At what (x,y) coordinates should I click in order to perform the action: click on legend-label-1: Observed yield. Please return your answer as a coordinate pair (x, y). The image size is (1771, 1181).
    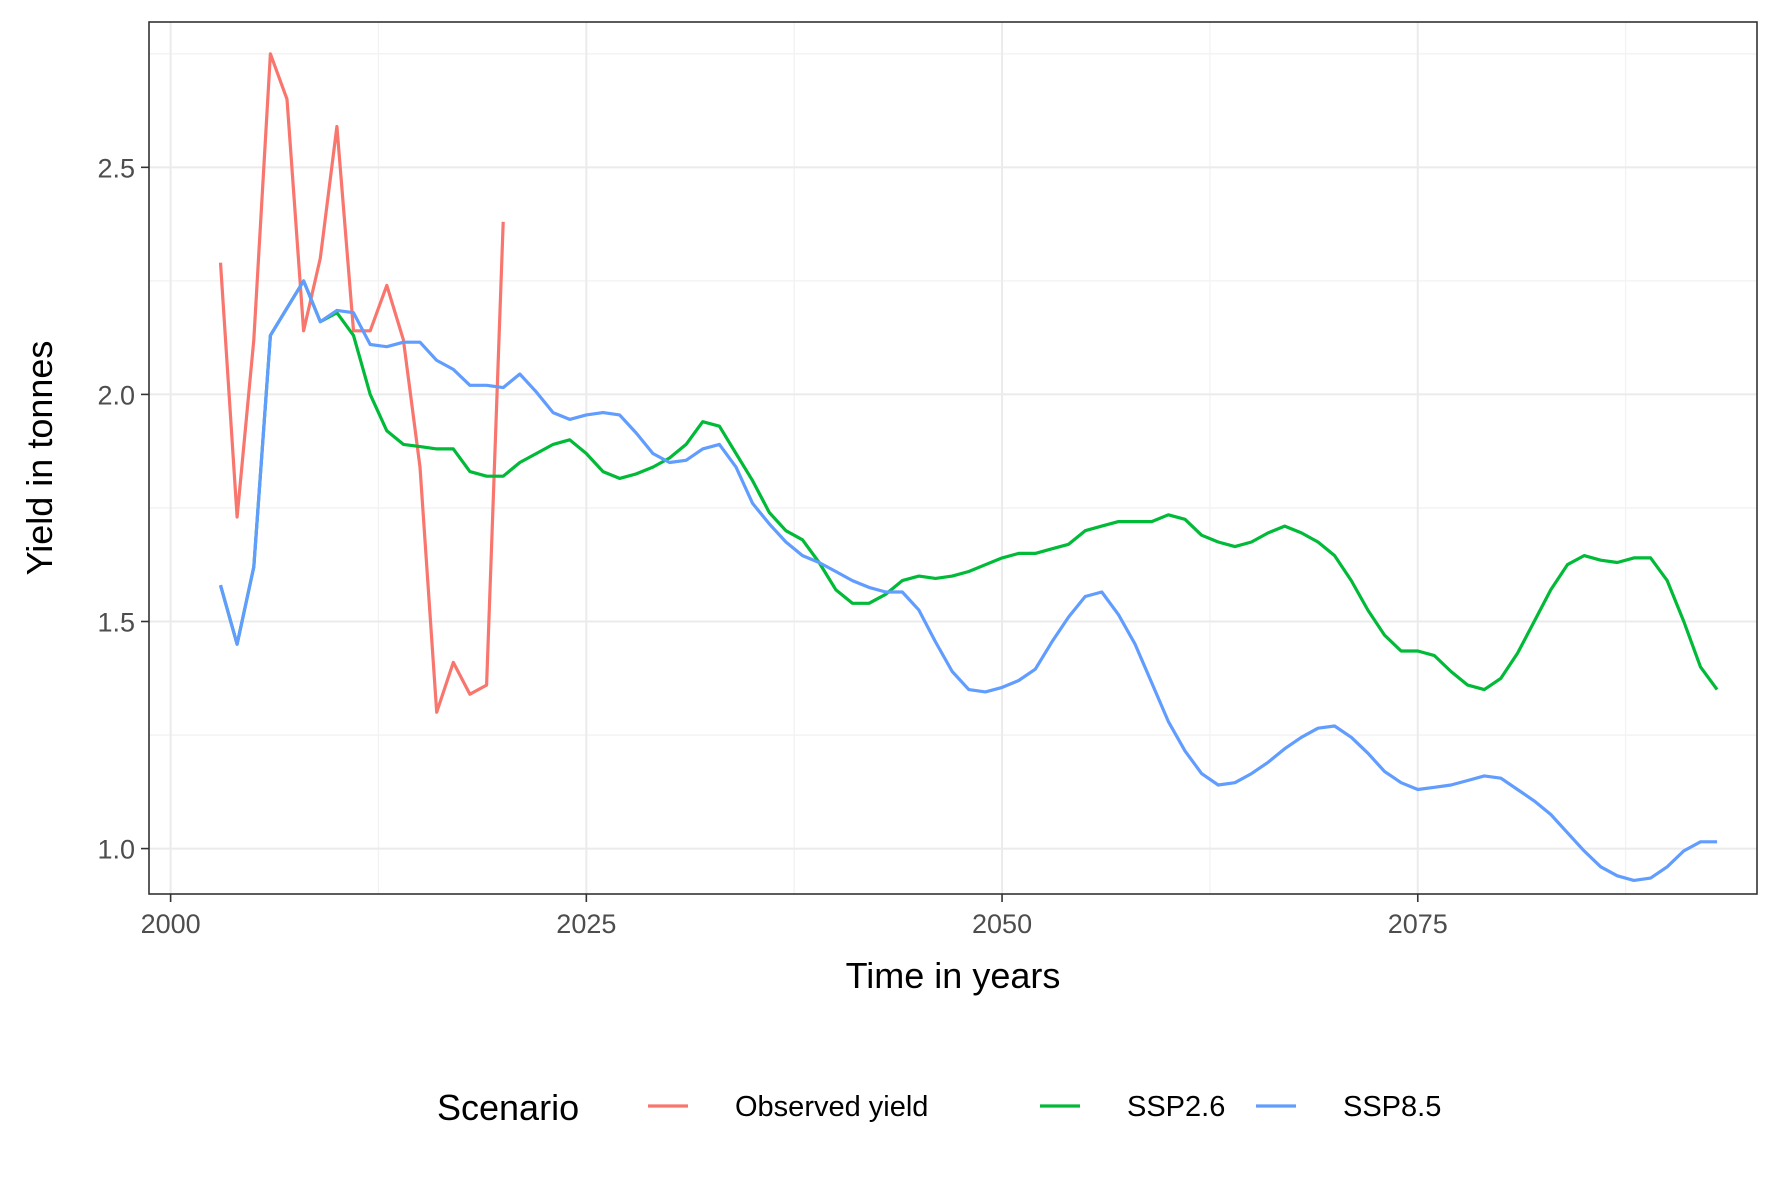
    Looking at the image, I should click on (831, 1107).